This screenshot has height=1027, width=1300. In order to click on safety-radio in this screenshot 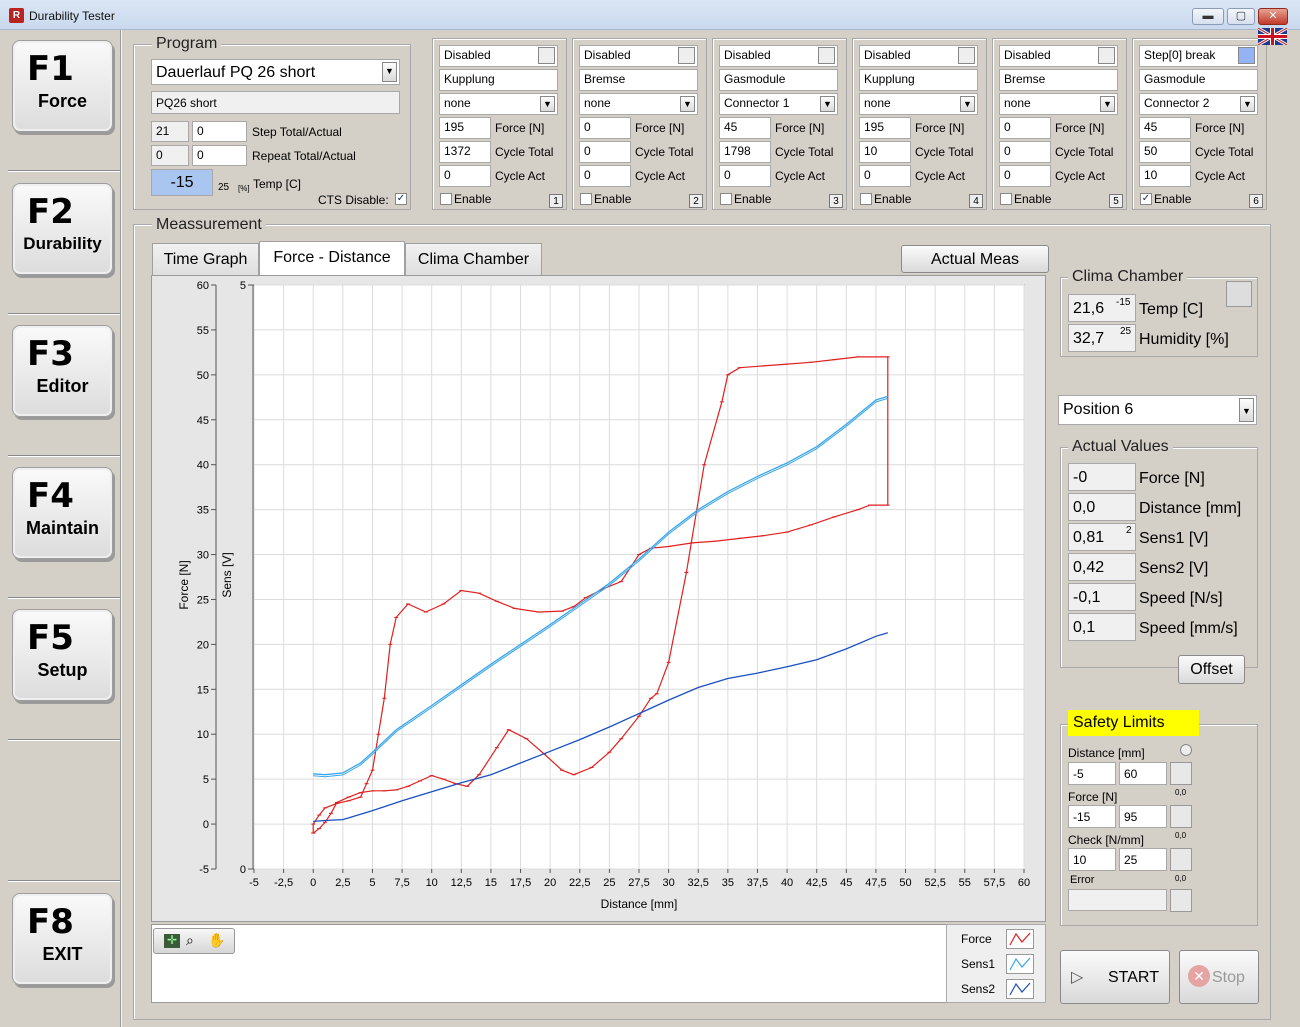, I will do `click(1186, 750)`.